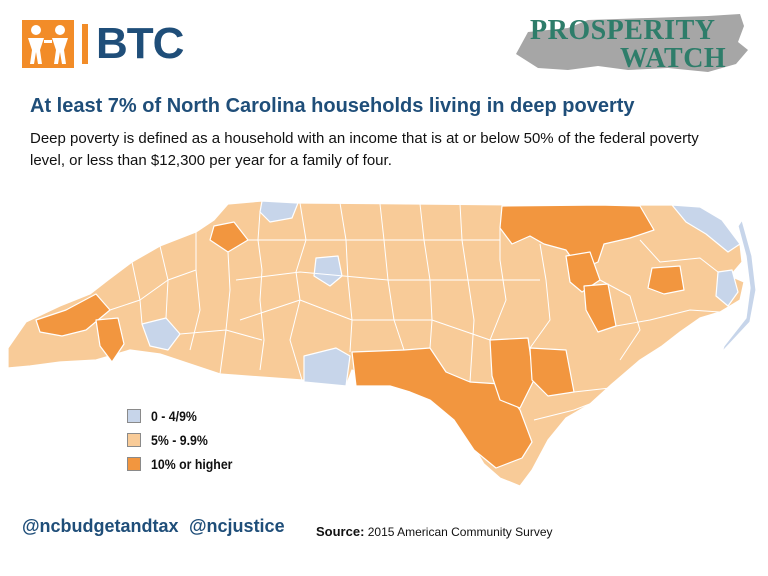 The width and height of the screenshot is (768, 576). I want to click on prosperity-watch-logo: PROSPERITY WATCH, so click(630, 41).